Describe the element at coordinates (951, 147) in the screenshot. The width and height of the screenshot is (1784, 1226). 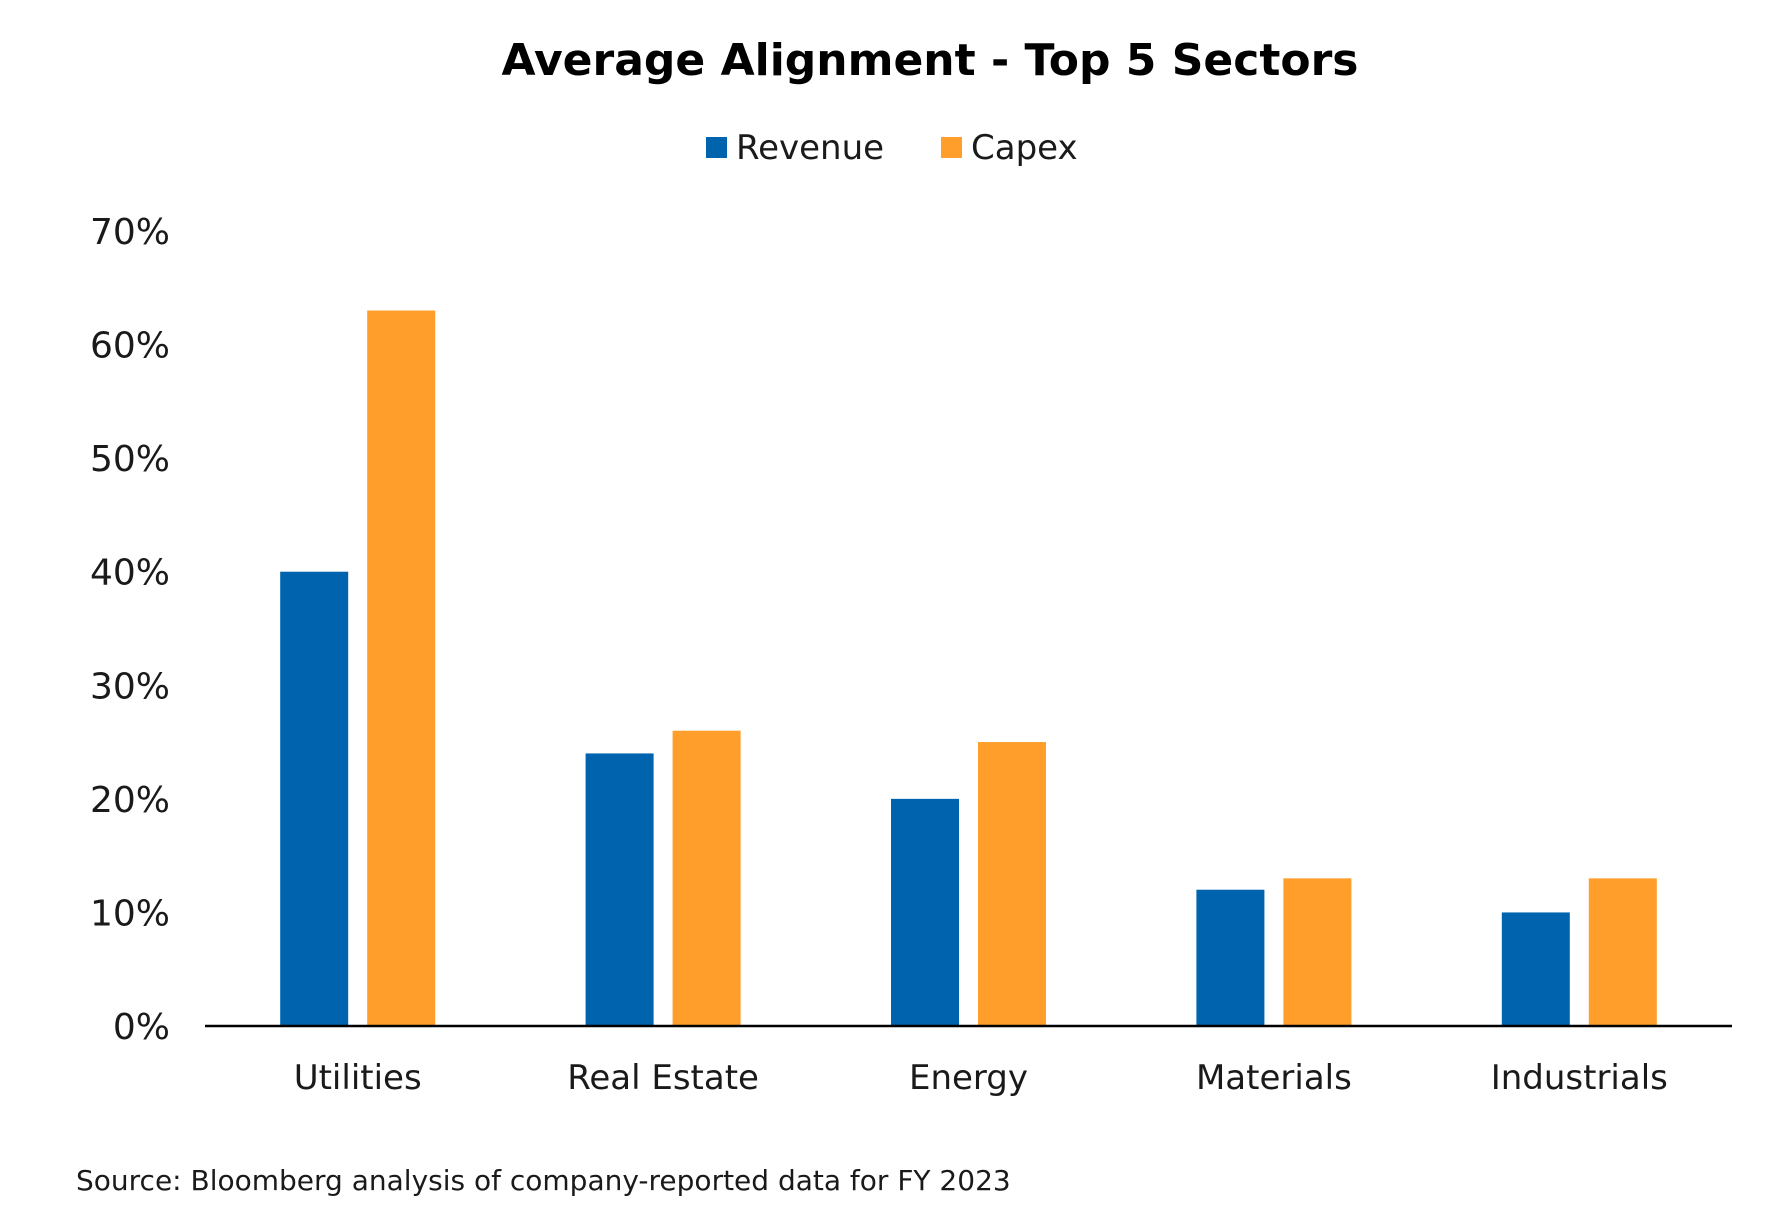
I see `legend-swatch-capex` at that location.